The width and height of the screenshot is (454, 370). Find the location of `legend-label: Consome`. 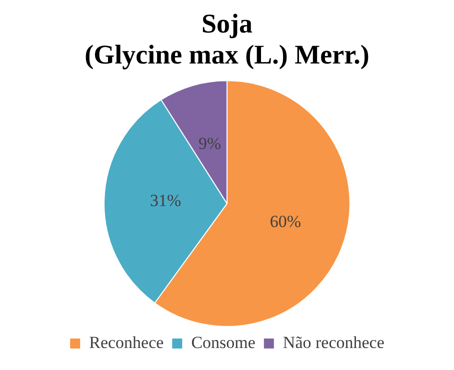

legend-label: Consome is located at coordinates (223, 342).